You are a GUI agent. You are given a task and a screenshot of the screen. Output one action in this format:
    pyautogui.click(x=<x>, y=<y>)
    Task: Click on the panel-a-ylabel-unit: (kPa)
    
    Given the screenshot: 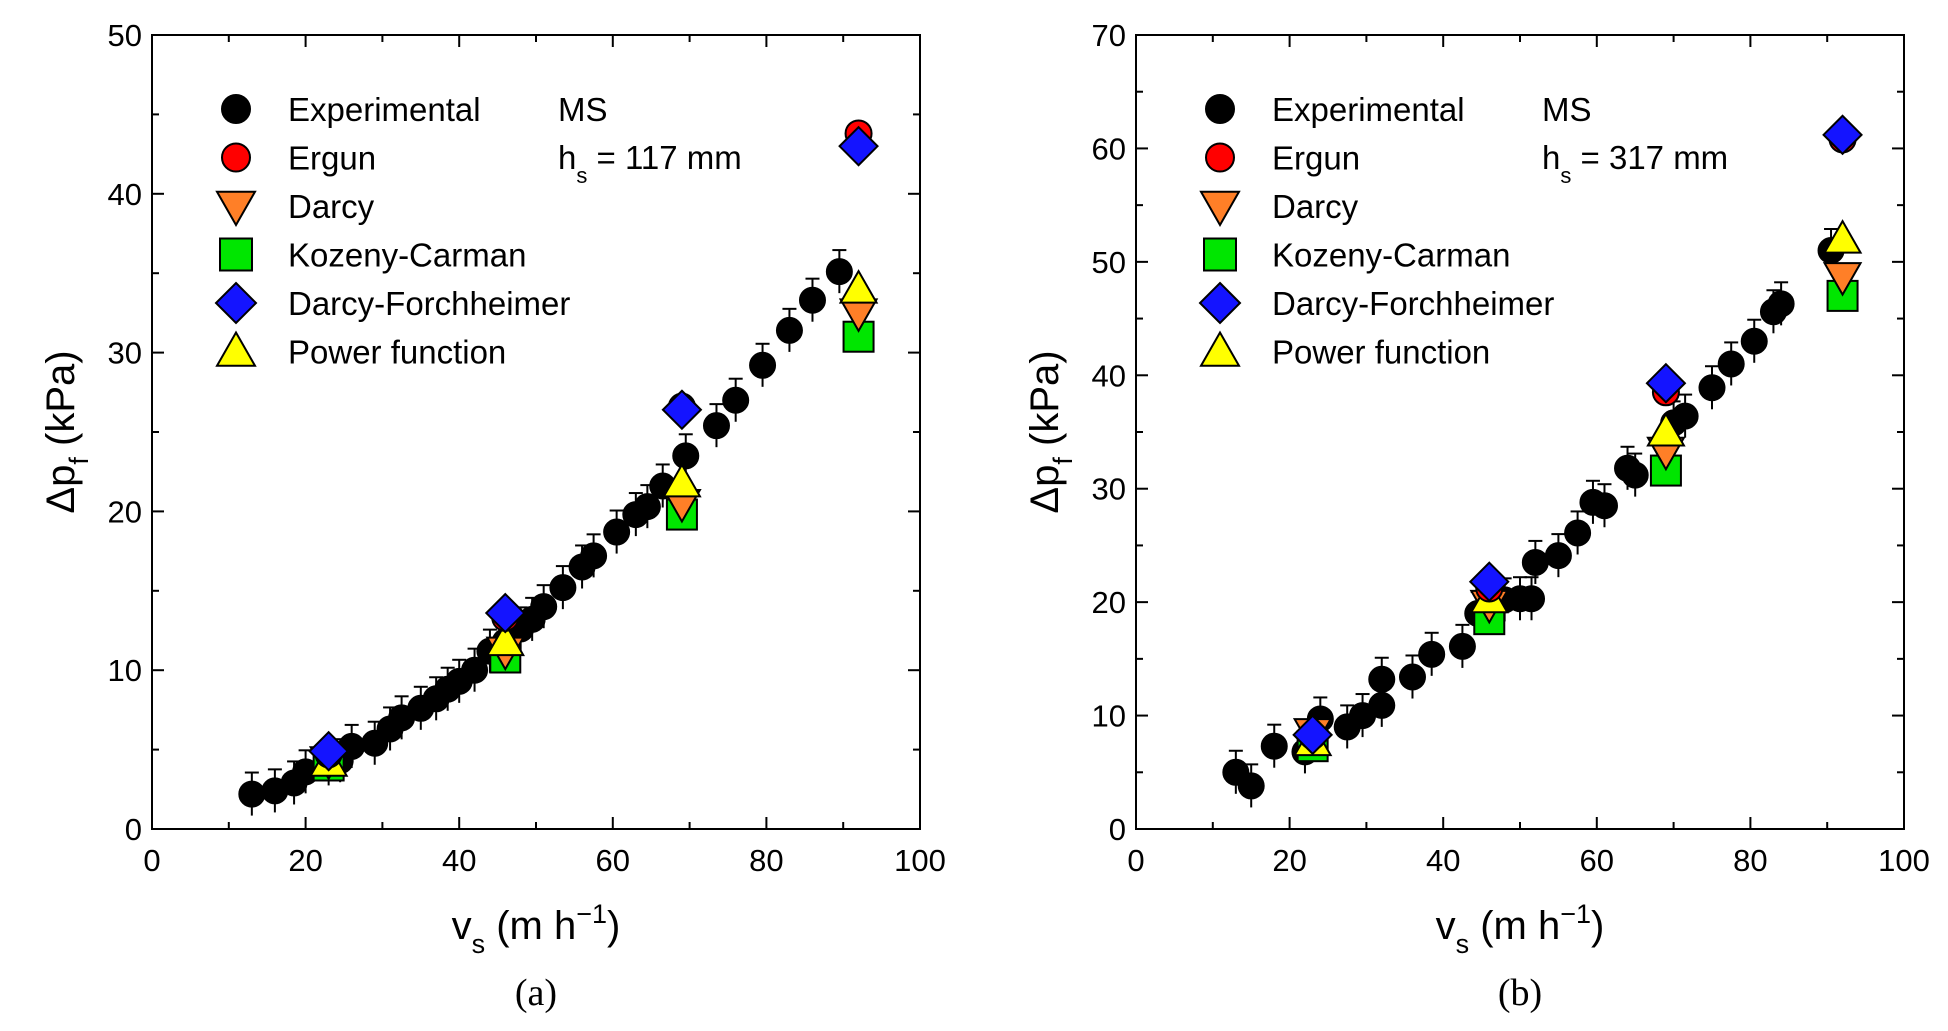 What is the action you would take?
    pyautogui.click(x=61, y=403)
    